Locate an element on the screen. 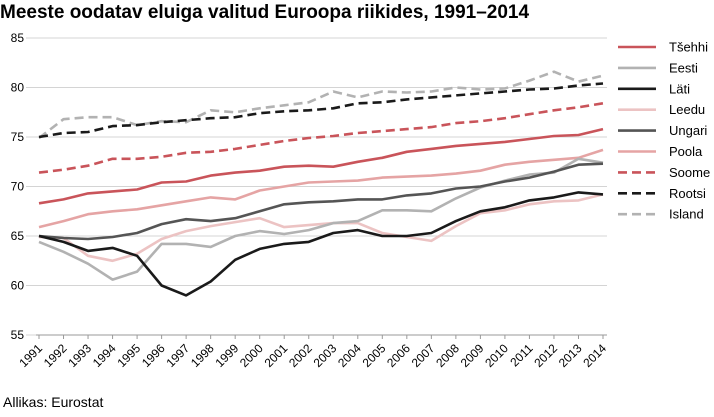 This screenshot has height=417, width=714. x-tick-label-2005: 2005 is located at coordinates (374, 355).